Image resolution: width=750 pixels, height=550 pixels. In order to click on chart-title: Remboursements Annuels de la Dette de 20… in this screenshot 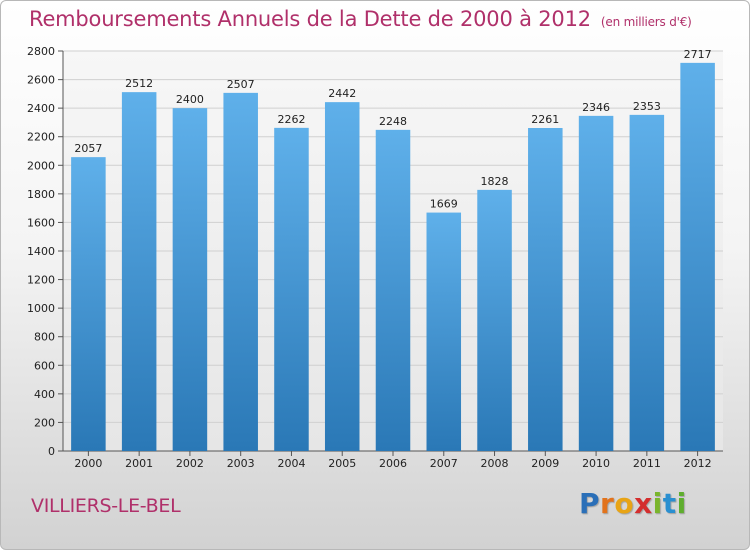, I will do `click(360, 19)`.